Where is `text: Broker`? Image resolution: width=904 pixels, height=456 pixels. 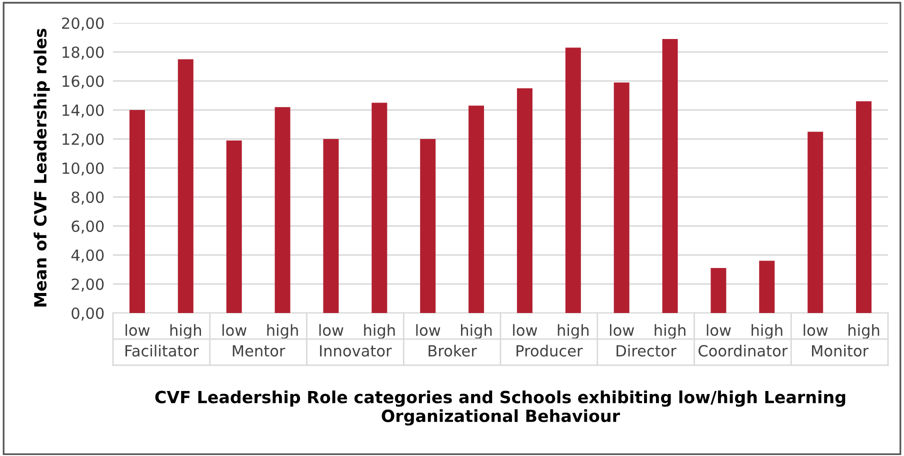 text: Broker is located at coordinates (452, 350).